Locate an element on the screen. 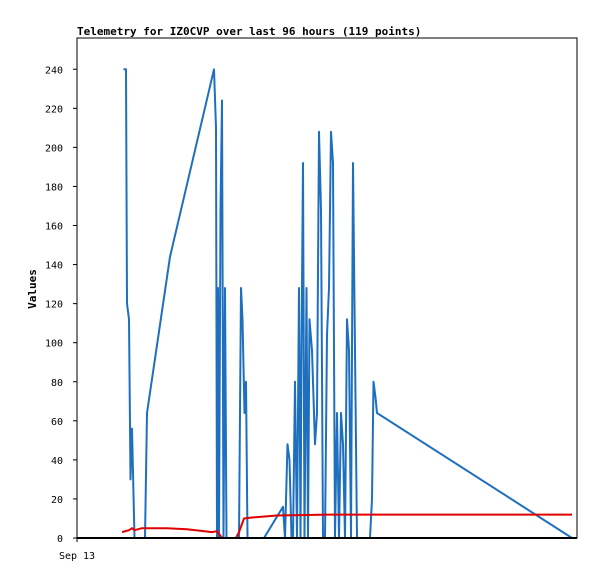 The image size is (597, 579). y-tick-label: 200 is located at coordinates (54, 148).